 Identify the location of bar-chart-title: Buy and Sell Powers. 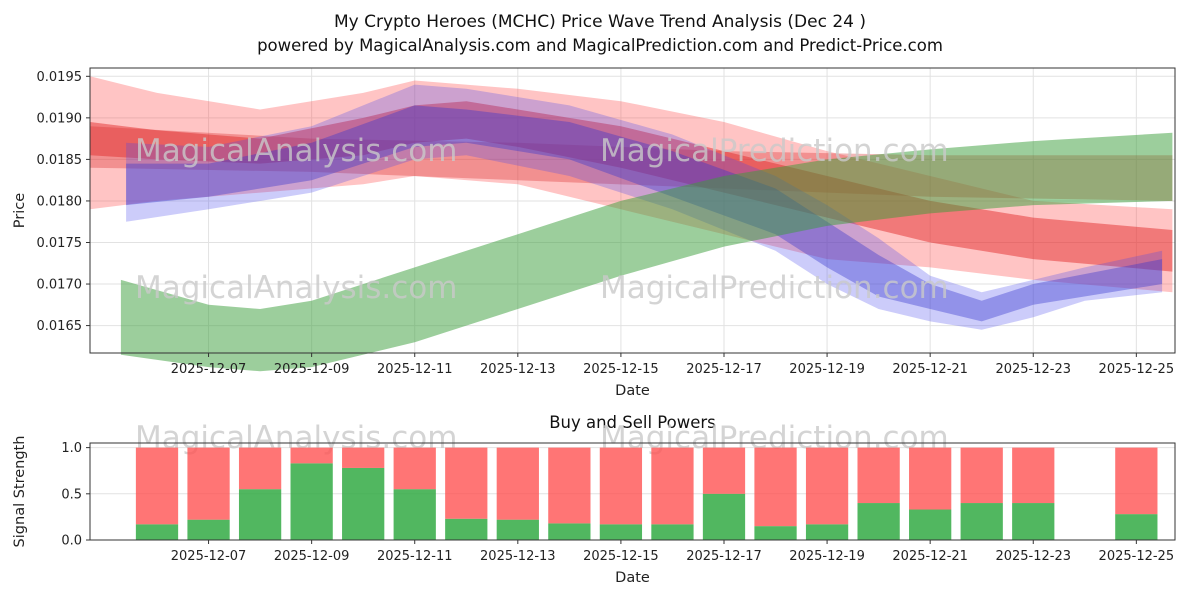
(632, 422).